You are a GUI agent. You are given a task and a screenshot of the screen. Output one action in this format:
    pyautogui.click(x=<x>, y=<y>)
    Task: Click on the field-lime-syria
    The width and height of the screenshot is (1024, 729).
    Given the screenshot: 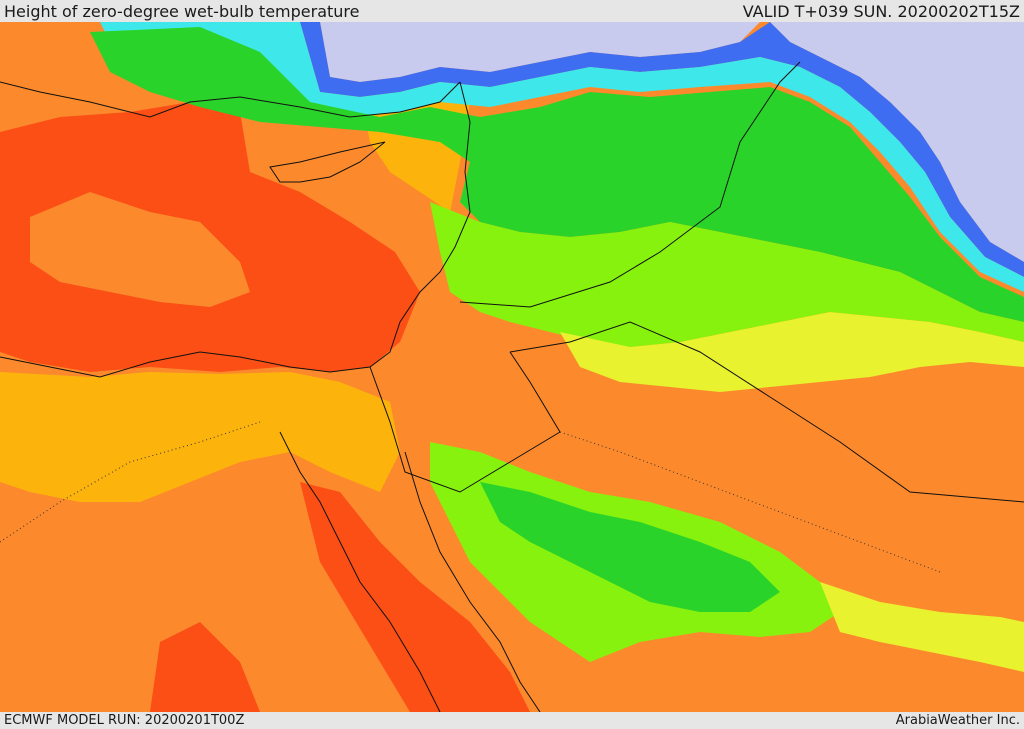 What is the action you would take?
    pyautogui.click(x=727, y=274)
    